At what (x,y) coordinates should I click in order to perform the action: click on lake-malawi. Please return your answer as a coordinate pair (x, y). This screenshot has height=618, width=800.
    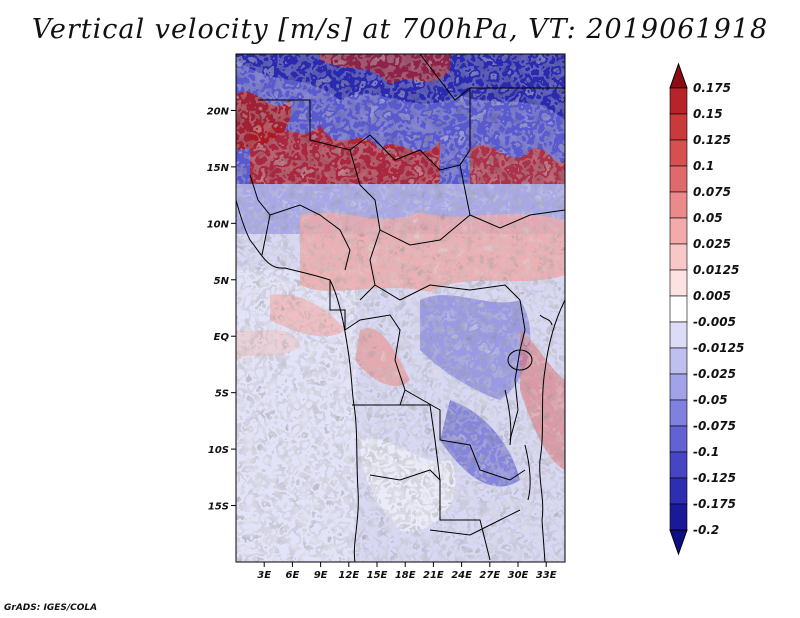
    Looking at the image, I should click on (527, 472).